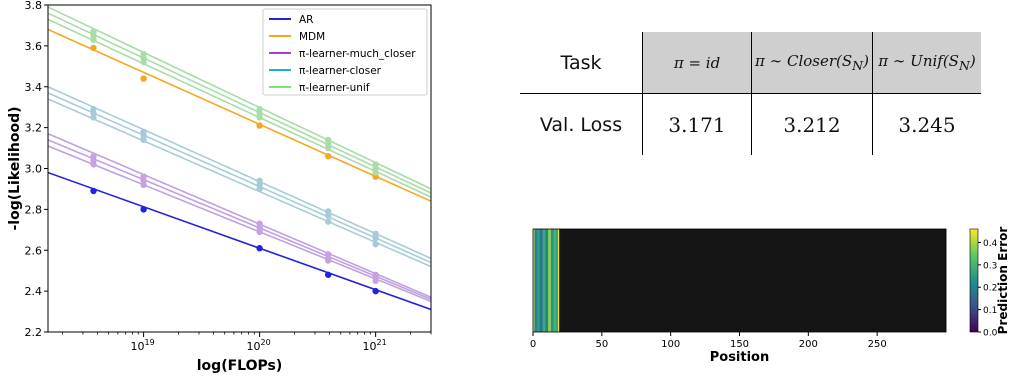 The image size is (1013, 377). What do you see at coordinates (239, 366) in the screenshot?
I see `x-axis-label: log(FLOPs)` at bounding box center [239, 366].